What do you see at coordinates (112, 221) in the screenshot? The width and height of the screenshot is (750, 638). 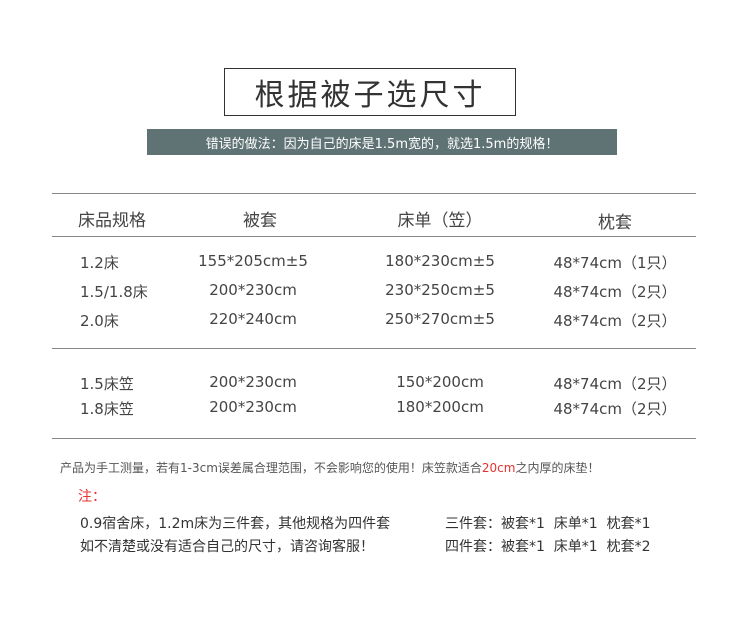 I see `header-bed-size: 床品规格` at bounding box center [112, 221].